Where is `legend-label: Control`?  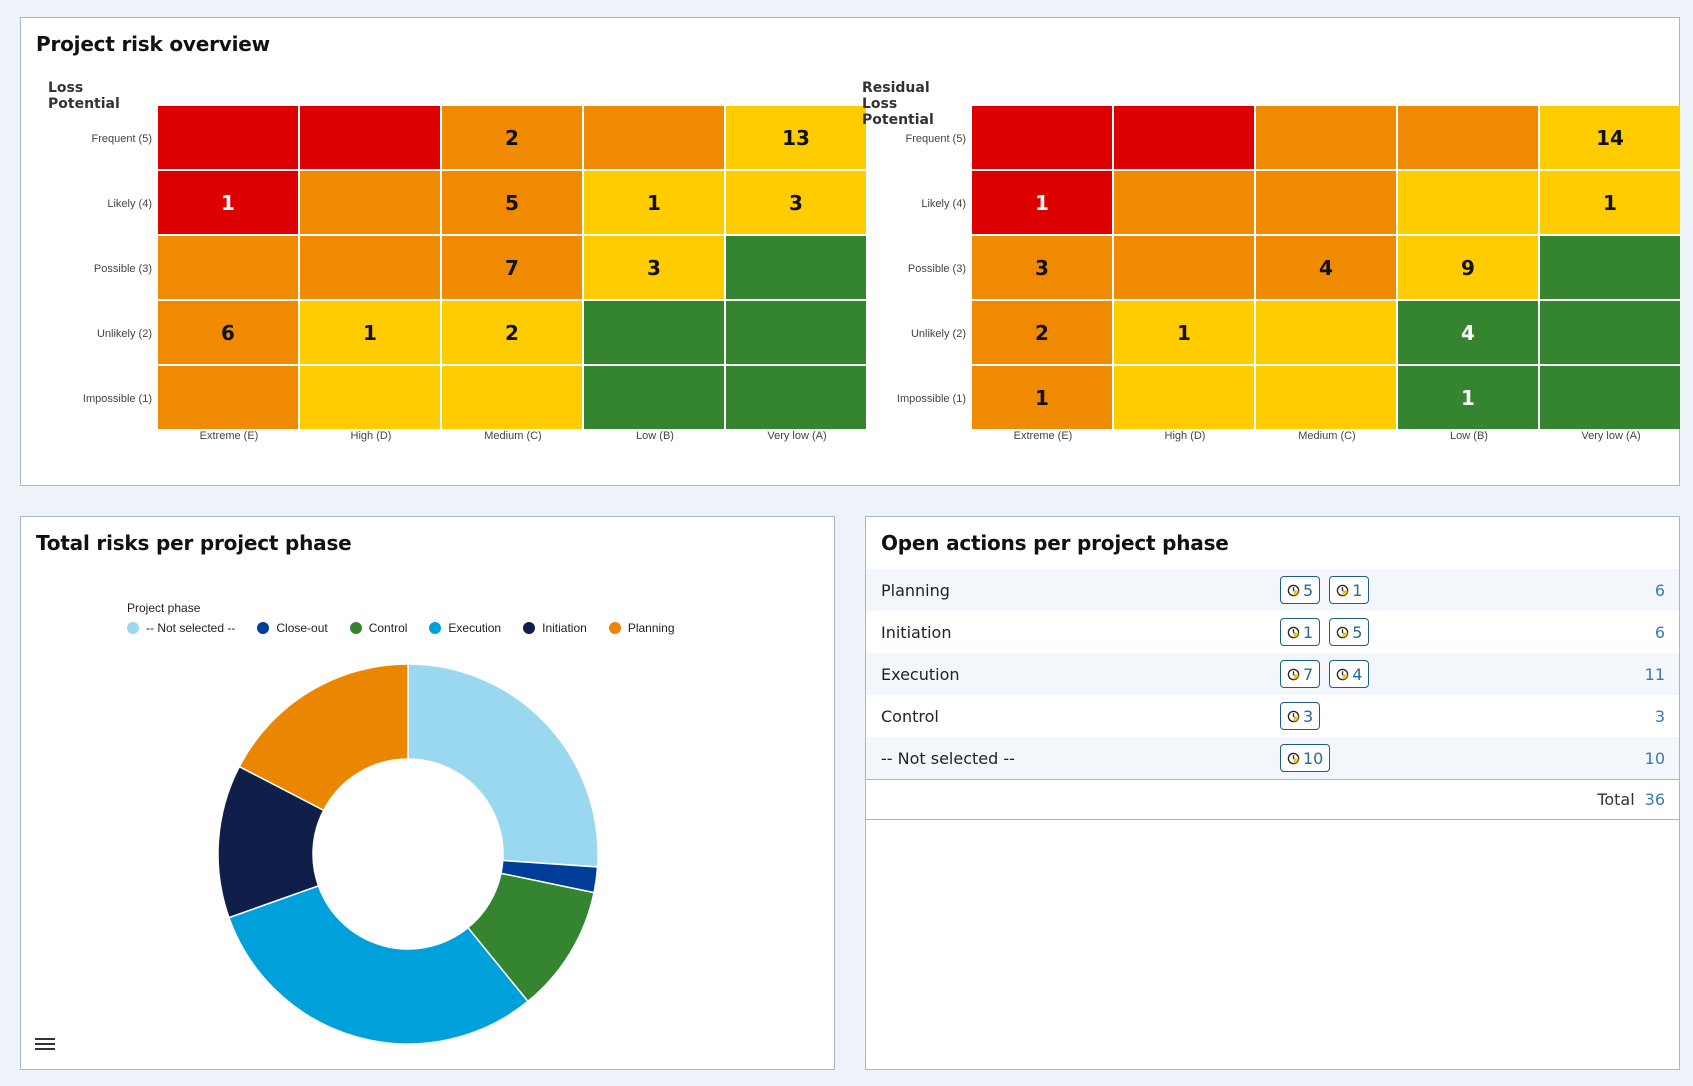
legend-label: Control is located at coordinates (388, 628).